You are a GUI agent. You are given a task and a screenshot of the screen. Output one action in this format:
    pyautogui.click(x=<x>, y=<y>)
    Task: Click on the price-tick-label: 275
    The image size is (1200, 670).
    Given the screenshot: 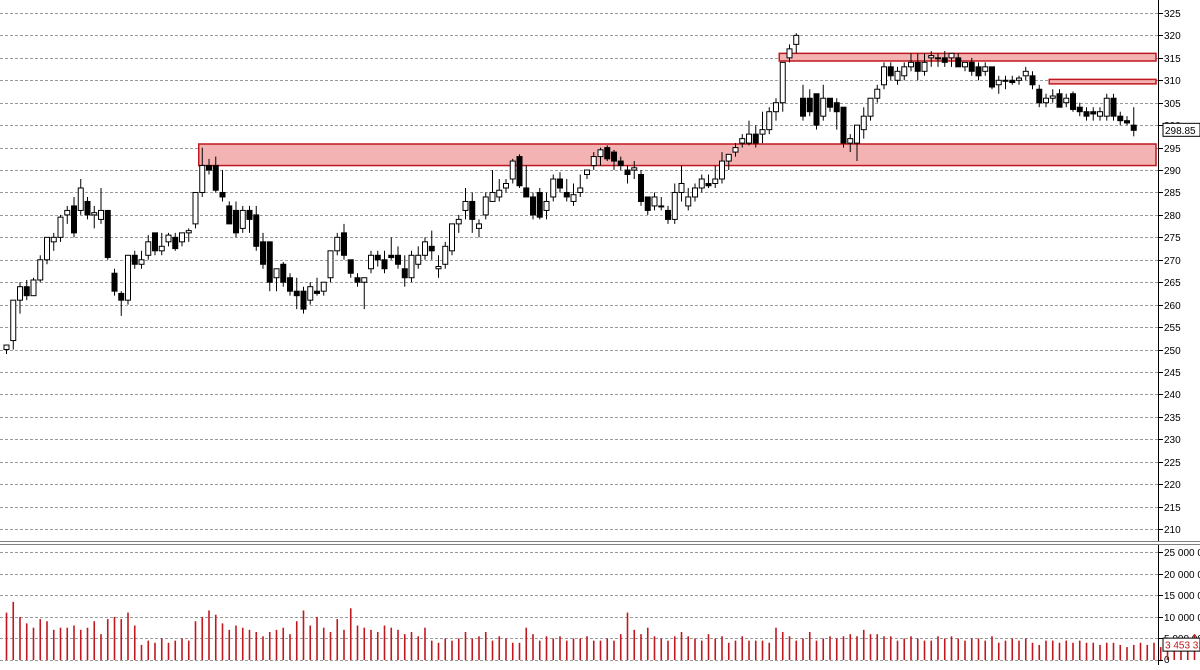 What is the action you would take?
    pyautogui.click(x=1172, y=238)
    